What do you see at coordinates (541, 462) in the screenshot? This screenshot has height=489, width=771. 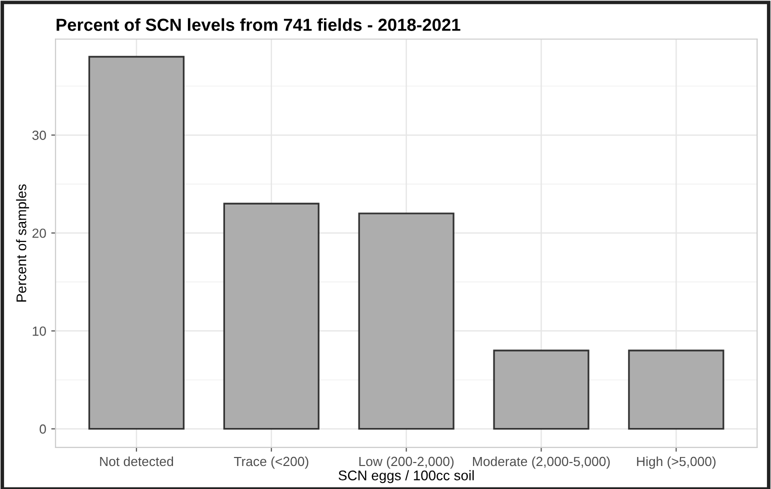 I see `x-tick-label: Moderate (2,000-5,000)` at bounding box center [541, 462].